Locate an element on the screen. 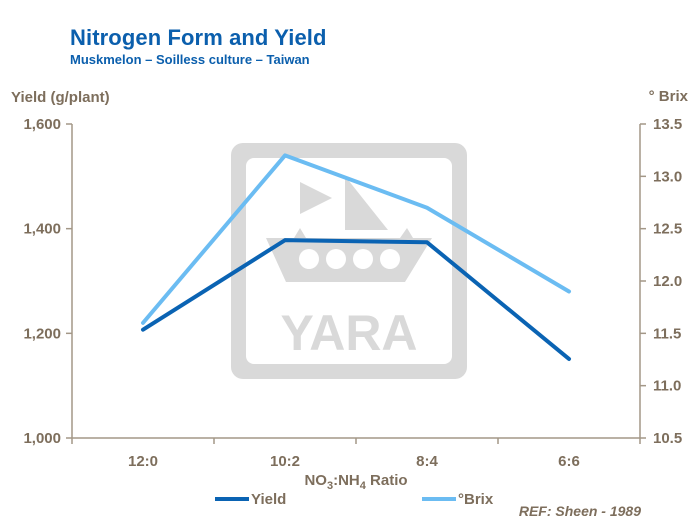  y-right-tick-label: 12.0 is located at coordinates (667, 281).